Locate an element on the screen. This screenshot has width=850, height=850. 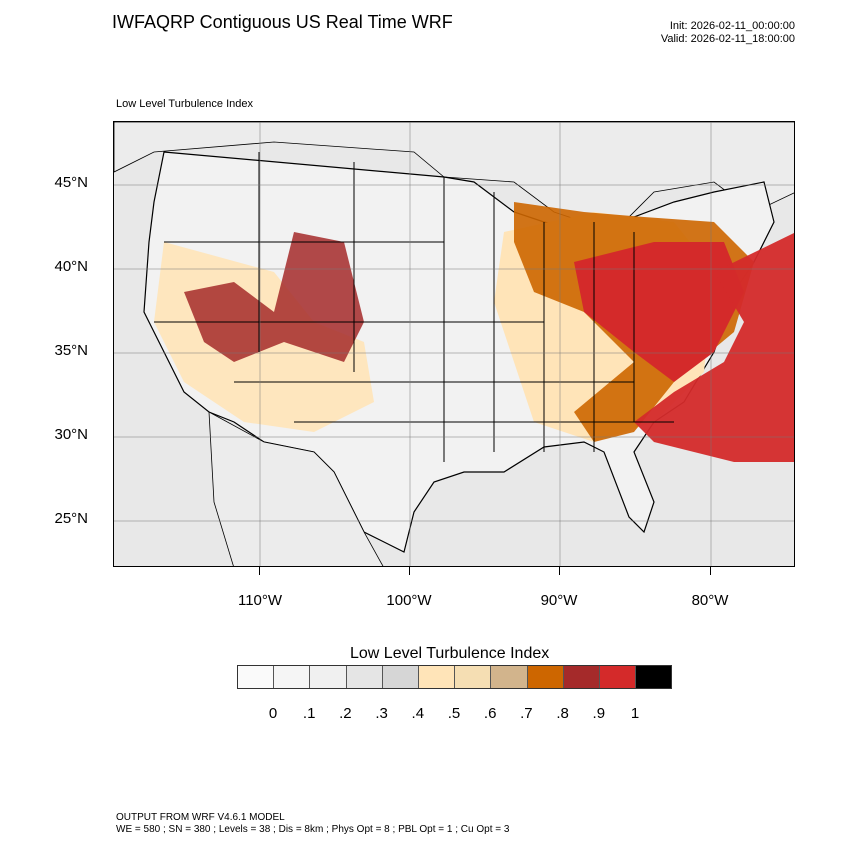
colorbar-label: 0 is located at coordinates (273, 713).